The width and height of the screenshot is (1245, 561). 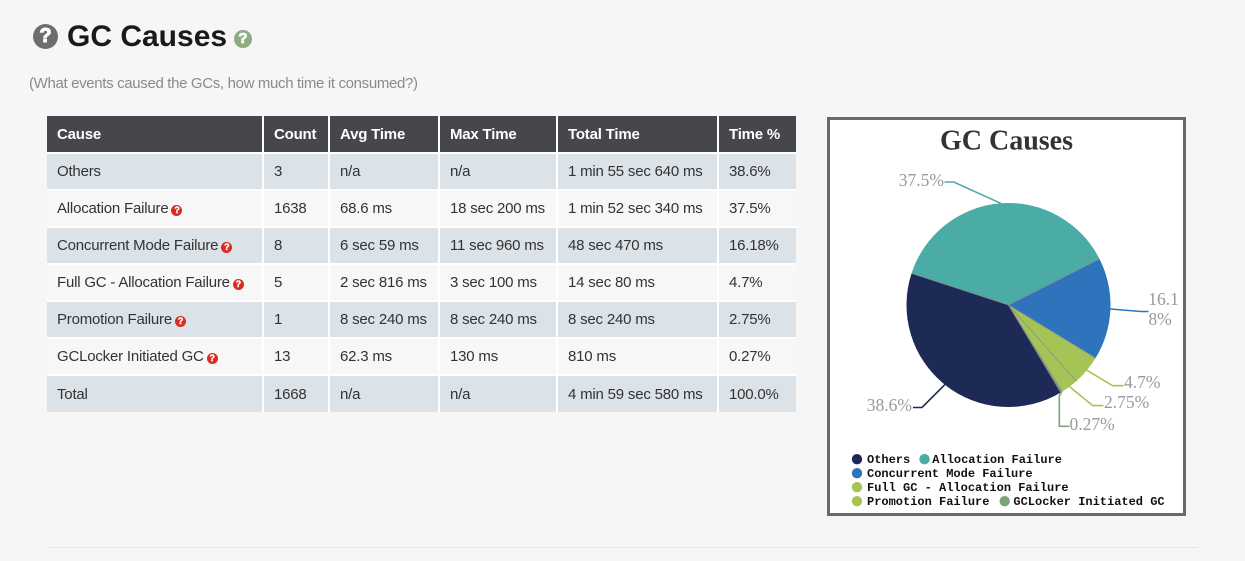 I want to click on svg-text: GCLocker Initiated GC, so click(x=1088, y=502).